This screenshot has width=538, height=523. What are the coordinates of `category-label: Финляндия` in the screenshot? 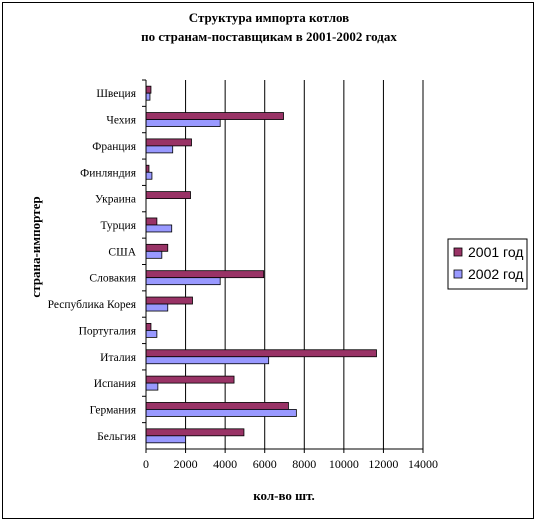 It's located at (108, 173).